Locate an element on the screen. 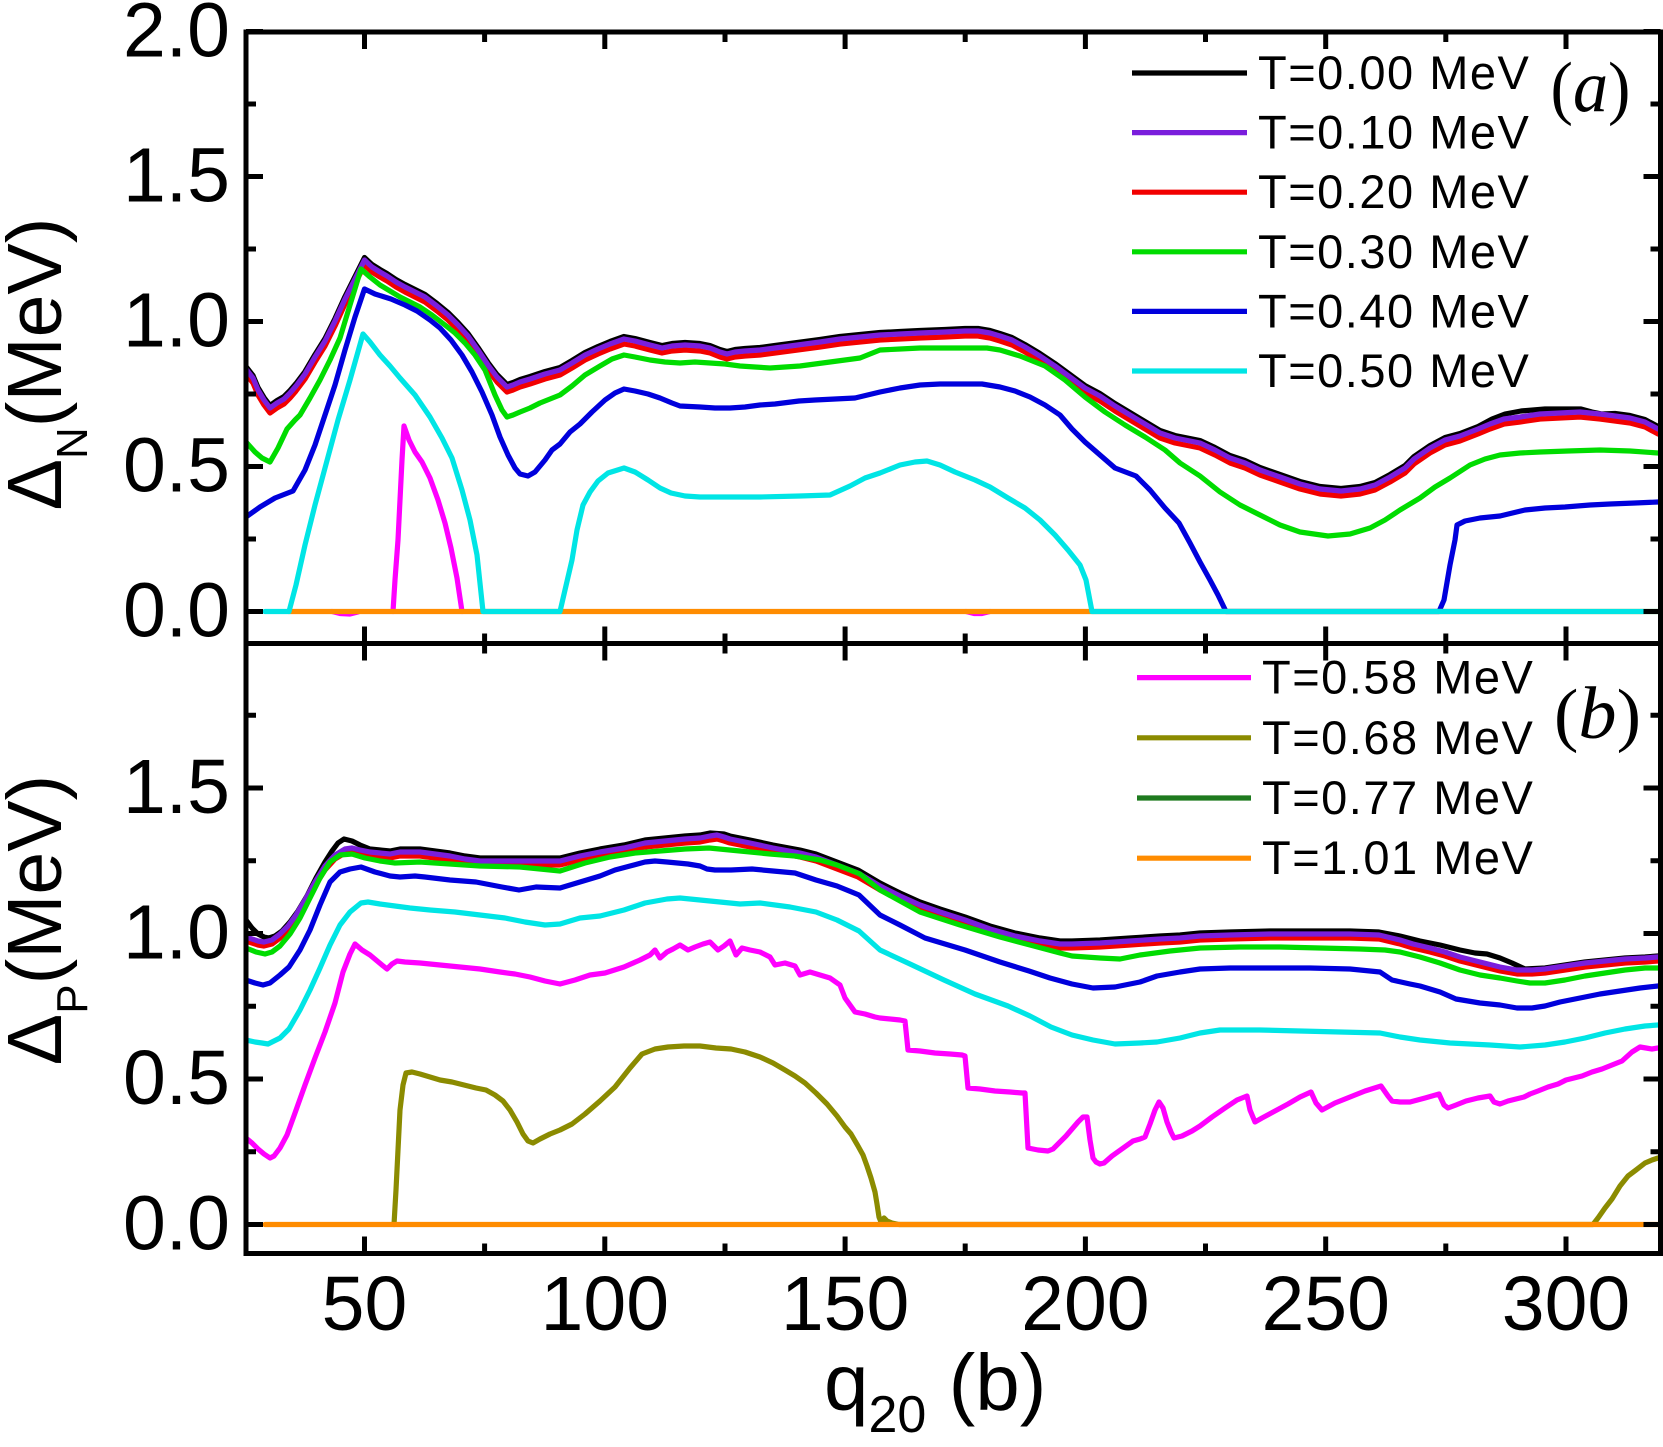 The height and width of the screenshot is (1447, 1663). svg-text: T=0.20 MeV is located at coordinates (1394, 191).